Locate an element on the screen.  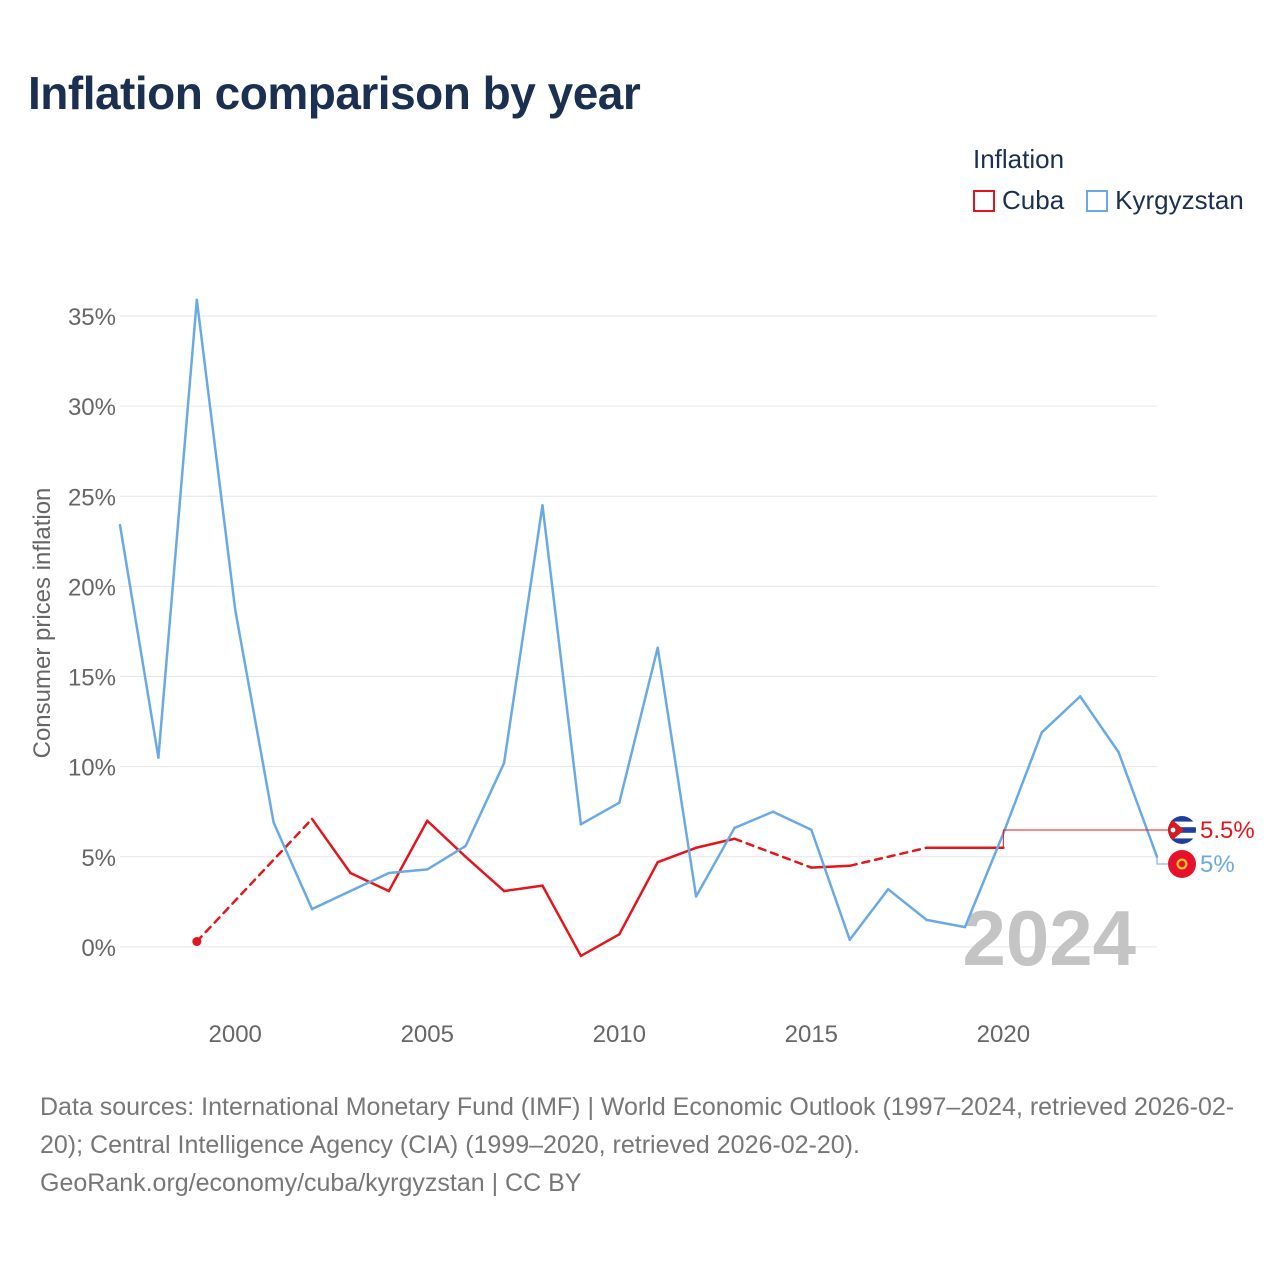
end-label-kyrgyzstan: 5% is located at coordinates (1217, 864).